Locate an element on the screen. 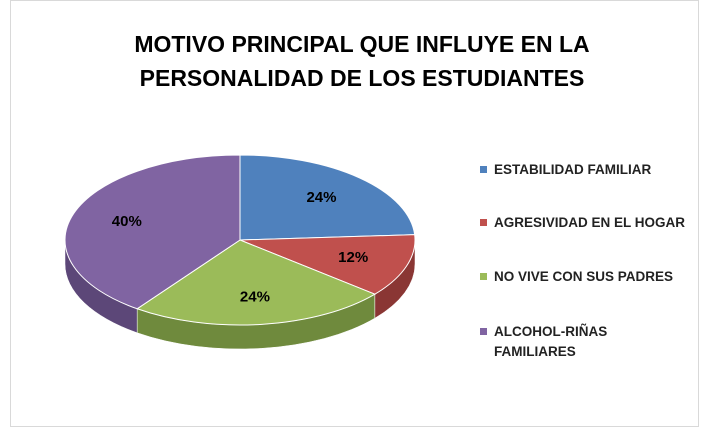  legend-item: ESTABILIDAD FAMILIAR is located at coordinates (593, 170).